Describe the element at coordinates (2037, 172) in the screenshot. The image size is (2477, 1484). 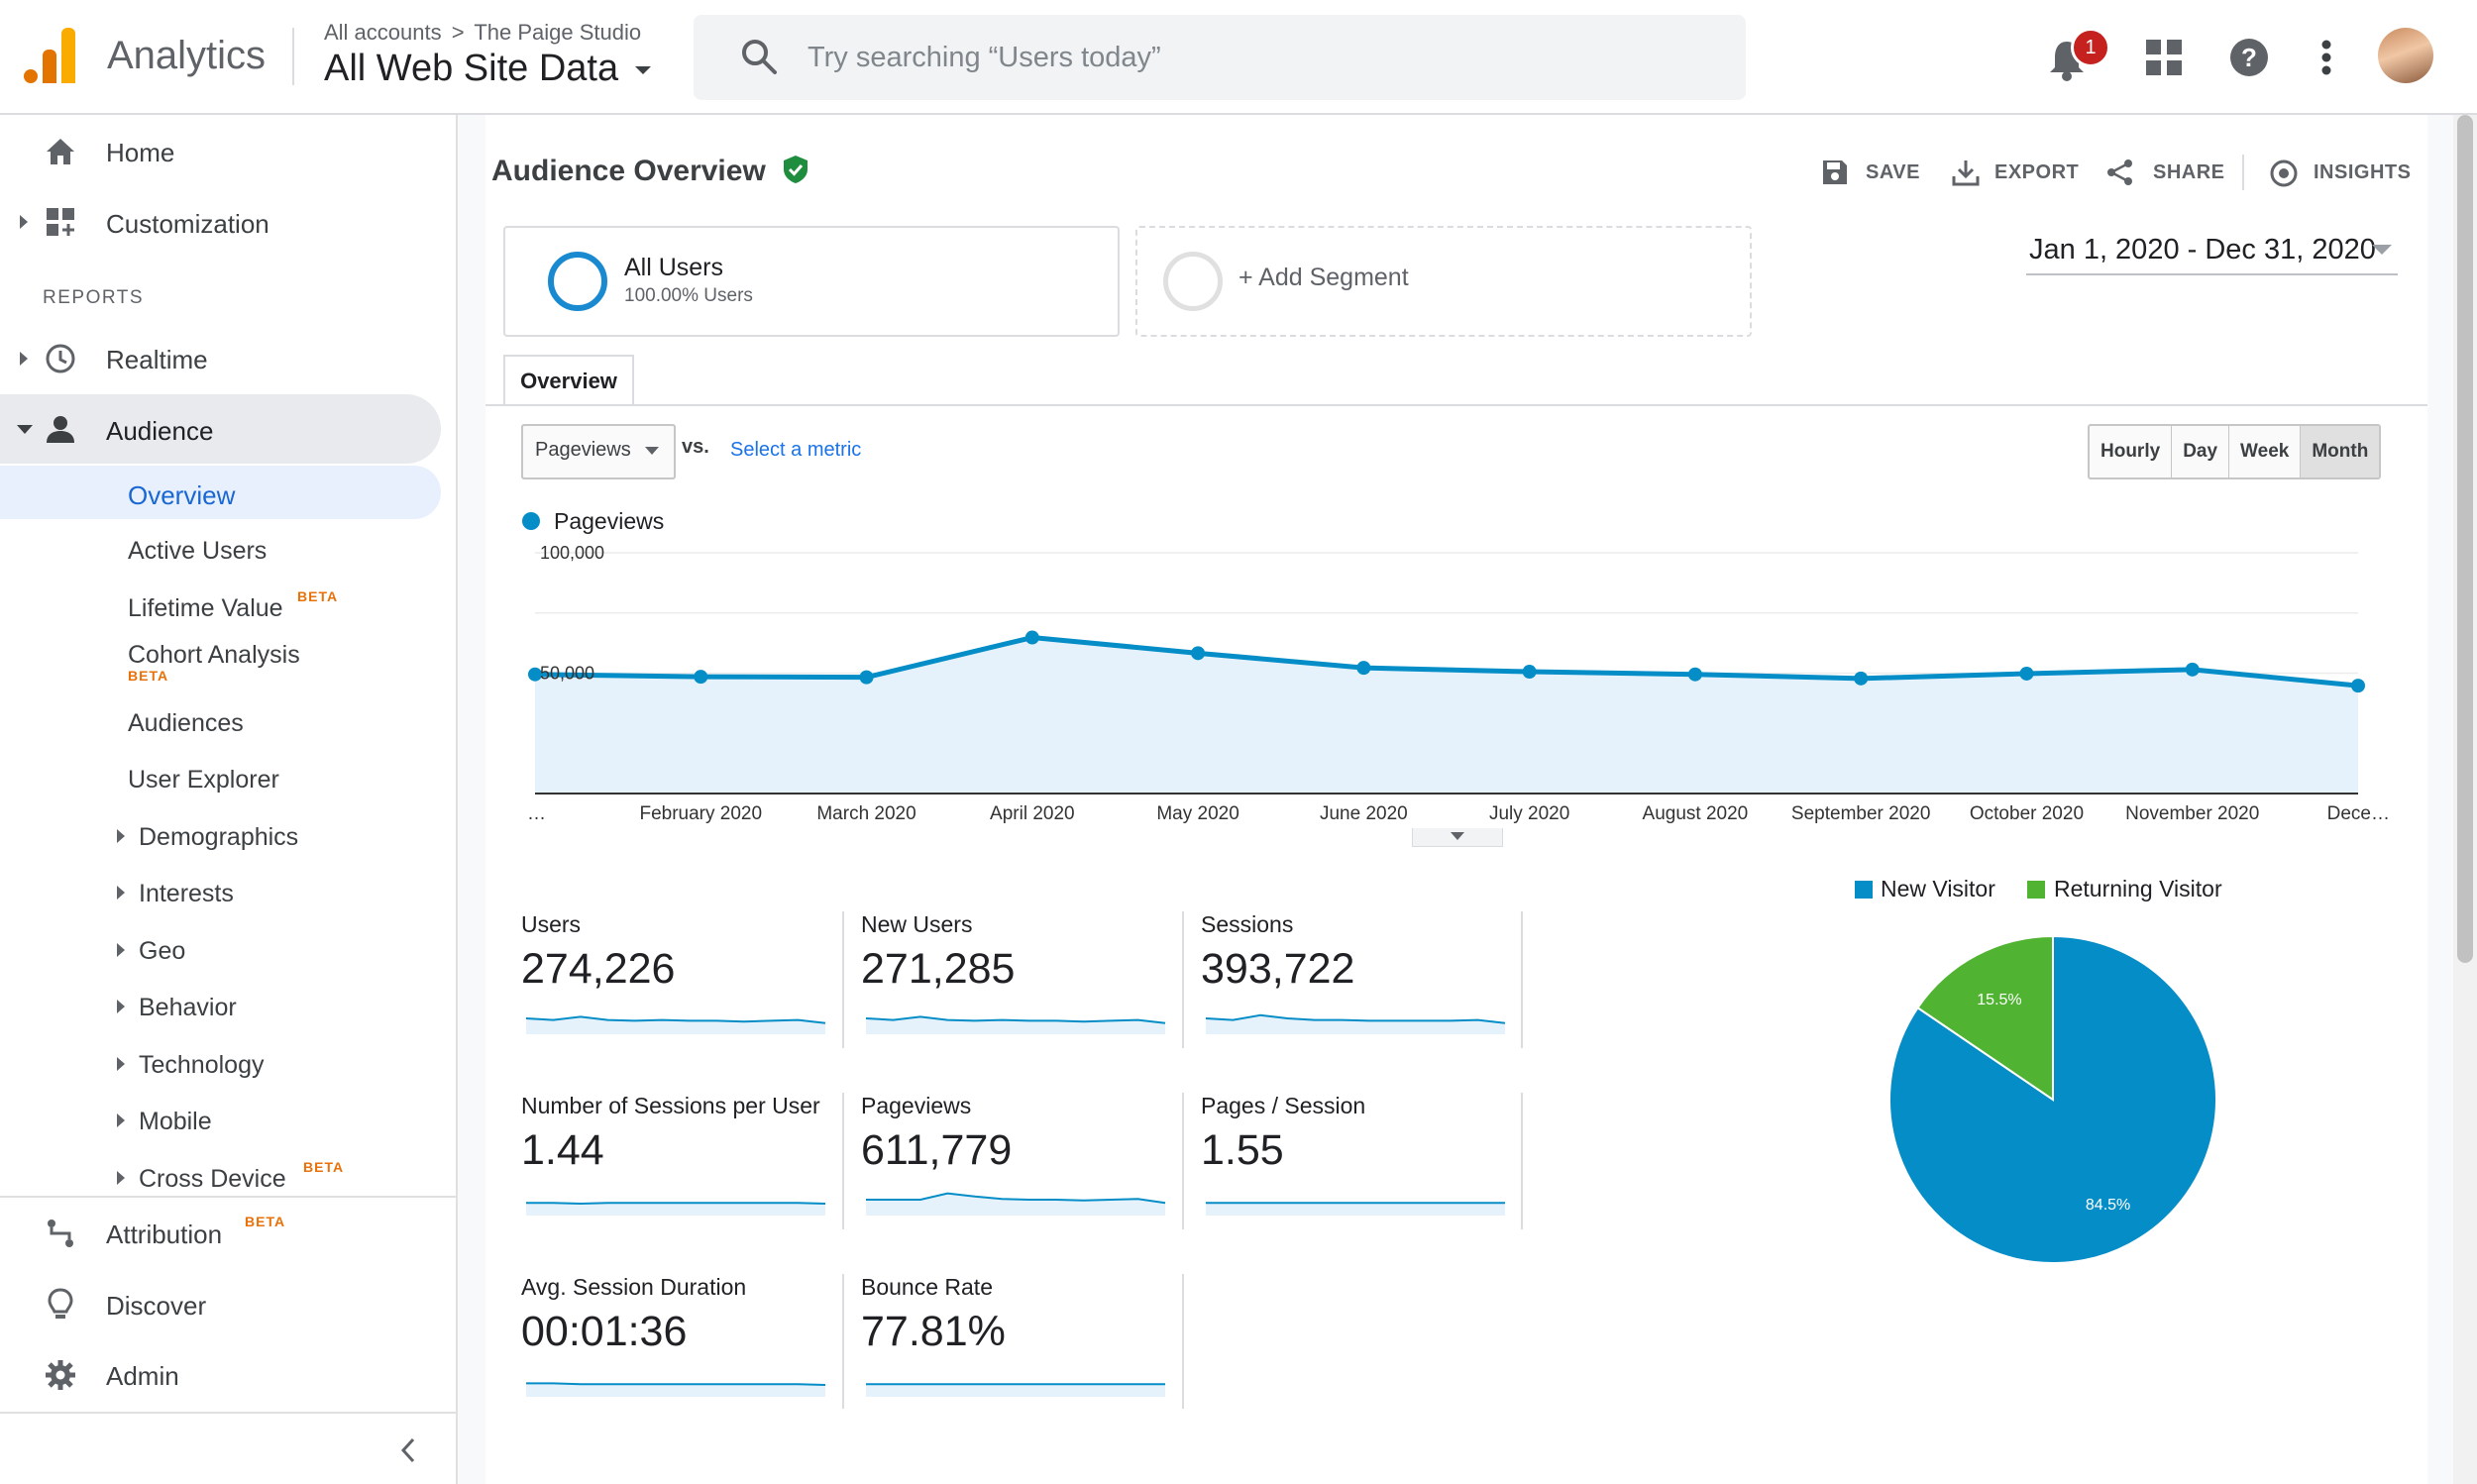
I see `export-button: EXPORT` at that location.